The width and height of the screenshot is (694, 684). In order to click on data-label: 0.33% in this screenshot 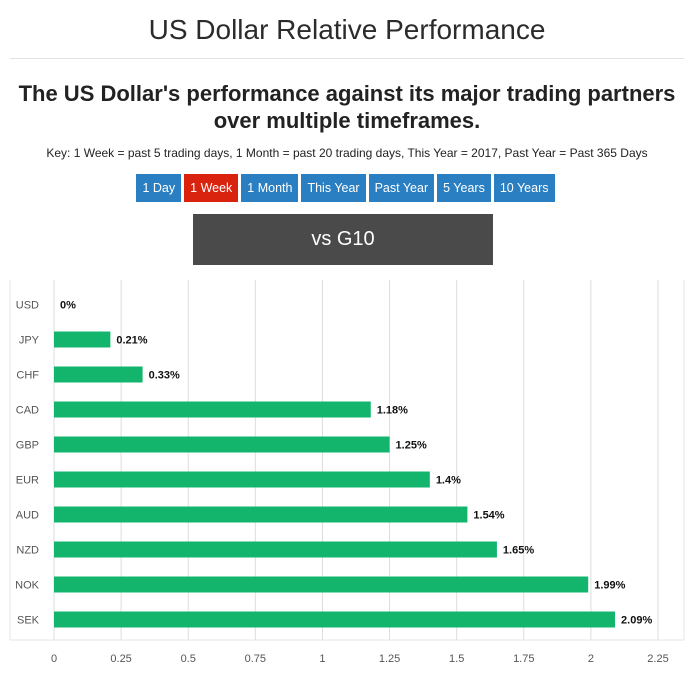, I will do `click(164, 376)`.